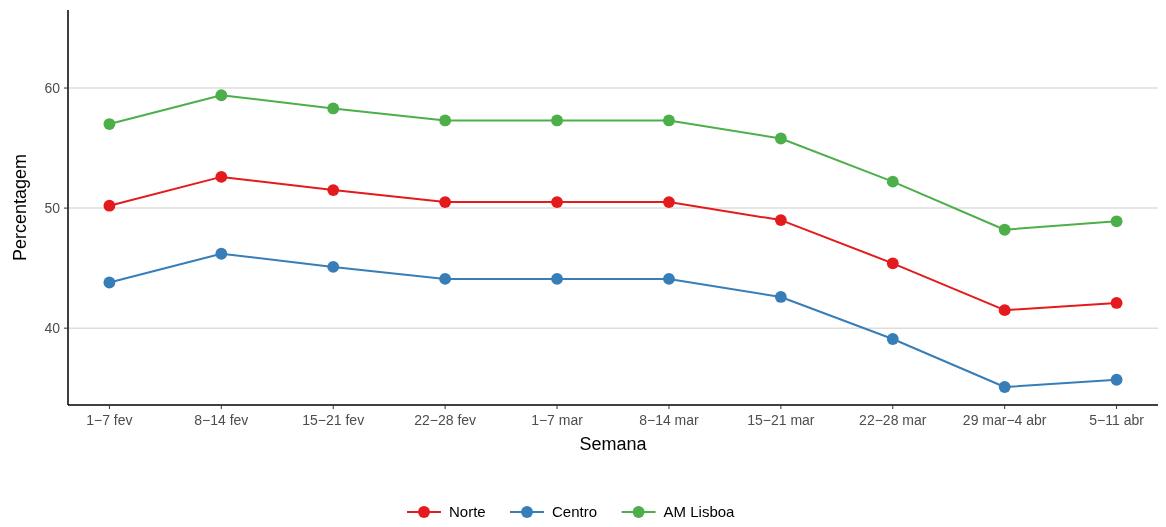  I want to click on x-tick-label: 8−14 fev, so click(221, 420).